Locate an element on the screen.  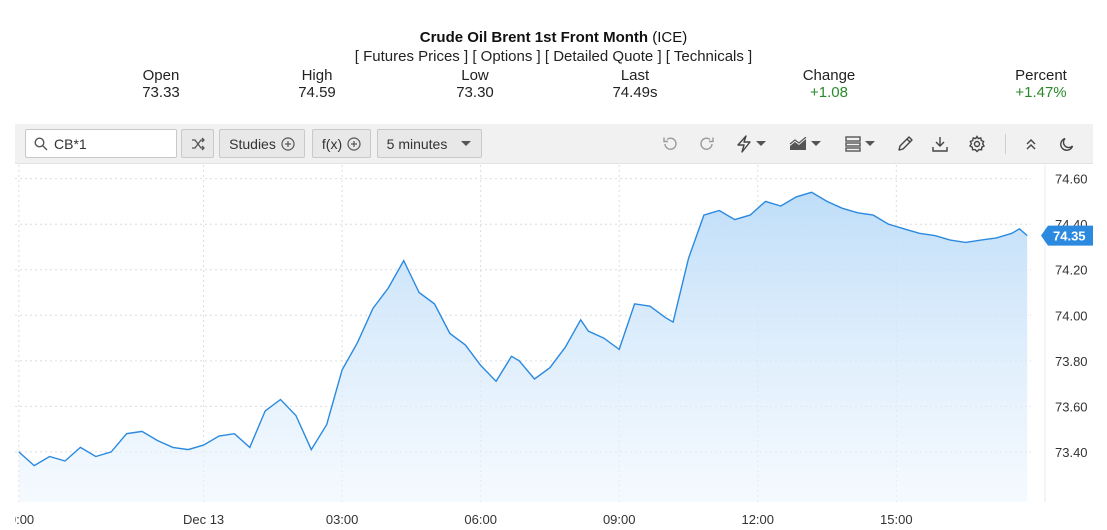
toolbar-divider is located at coordinates (1005, 144).